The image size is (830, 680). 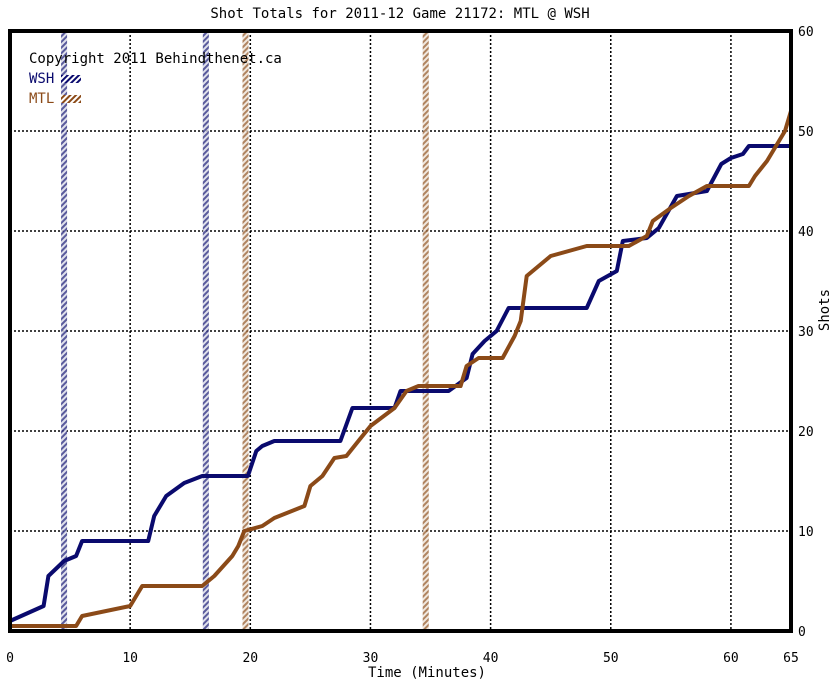 I want to click on legend-wsh-label: WSH, so click(x=41, y=79).